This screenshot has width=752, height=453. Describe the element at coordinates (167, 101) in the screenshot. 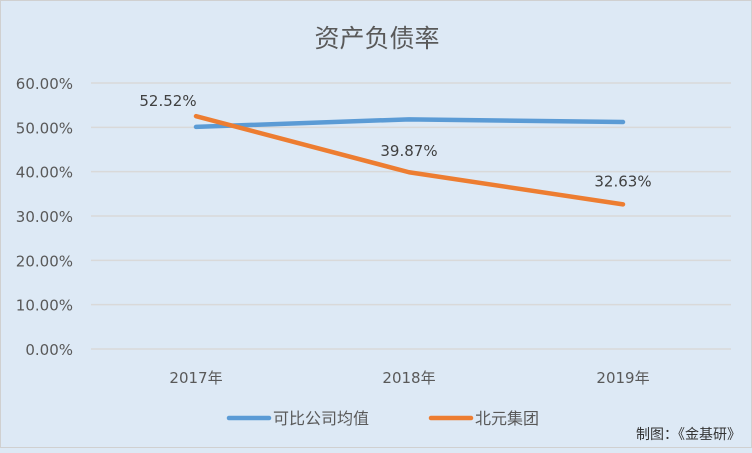

I see `data-label: 52.52%` at that location.